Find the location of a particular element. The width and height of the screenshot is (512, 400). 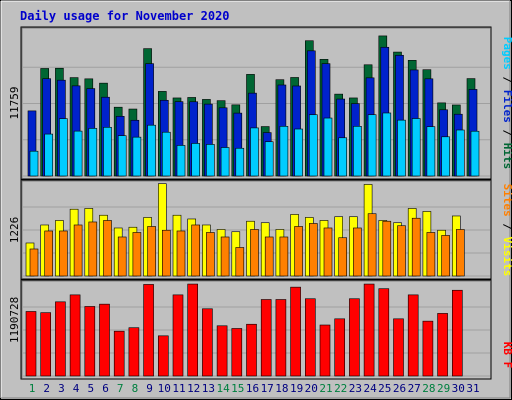

day-label: 13 is located at coordinates (208, 388).